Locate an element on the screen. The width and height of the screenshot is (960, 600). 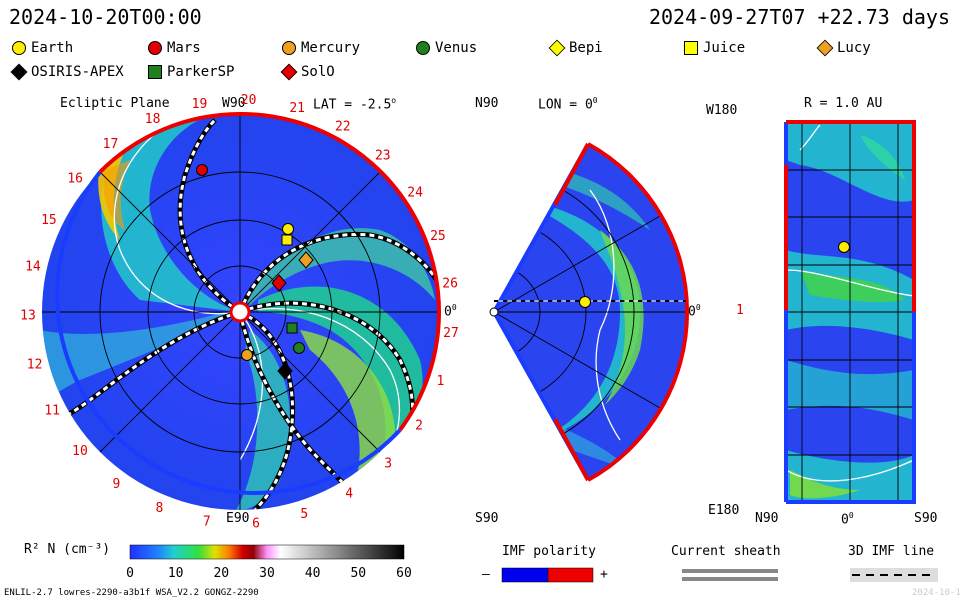
meridional-right-label: 00 is located at coordinates (694, 311).